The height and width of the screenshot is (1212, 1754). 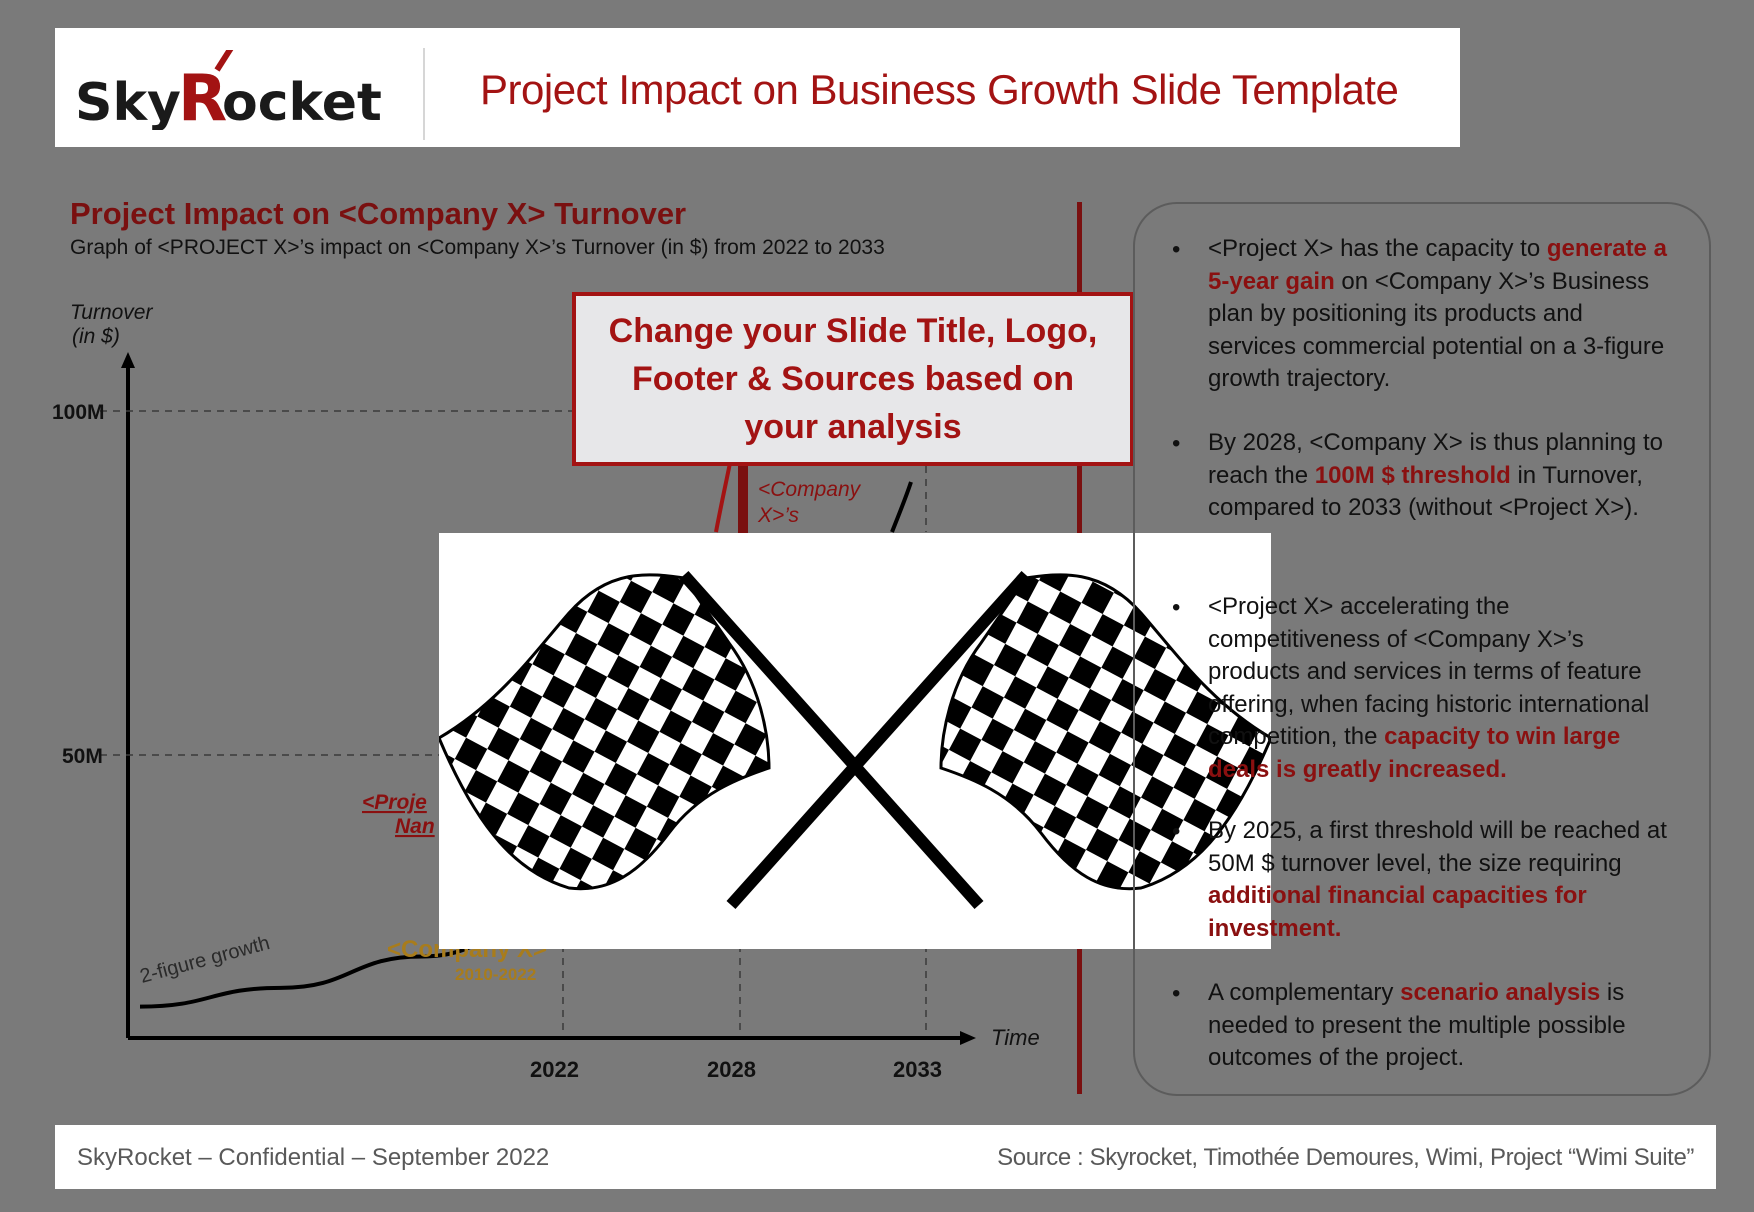 What do you see at coordinates (878, 740) in the screenshot?
I see `right-flag-pole` at bounding box center [878, 740].